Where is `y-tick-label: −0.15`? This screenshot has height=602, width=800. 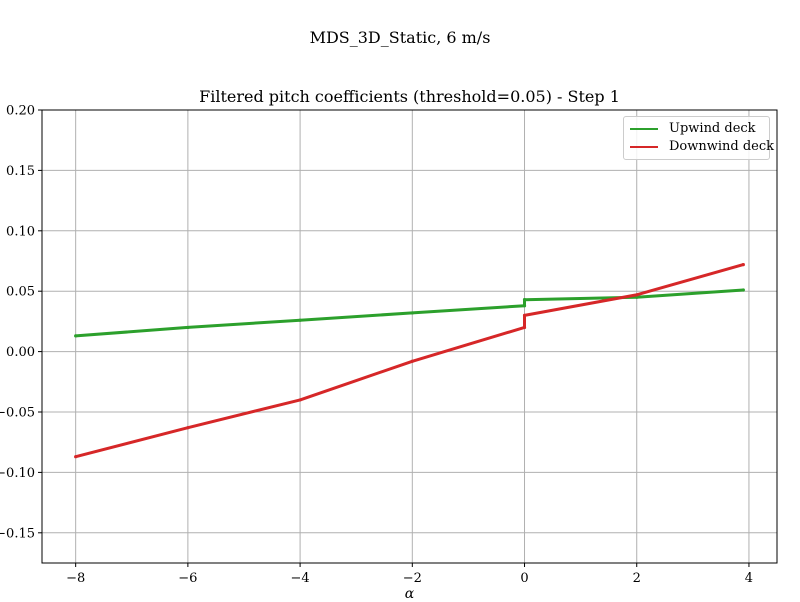
y-tick-label: −0.15 is located at coordinates (17, 533).